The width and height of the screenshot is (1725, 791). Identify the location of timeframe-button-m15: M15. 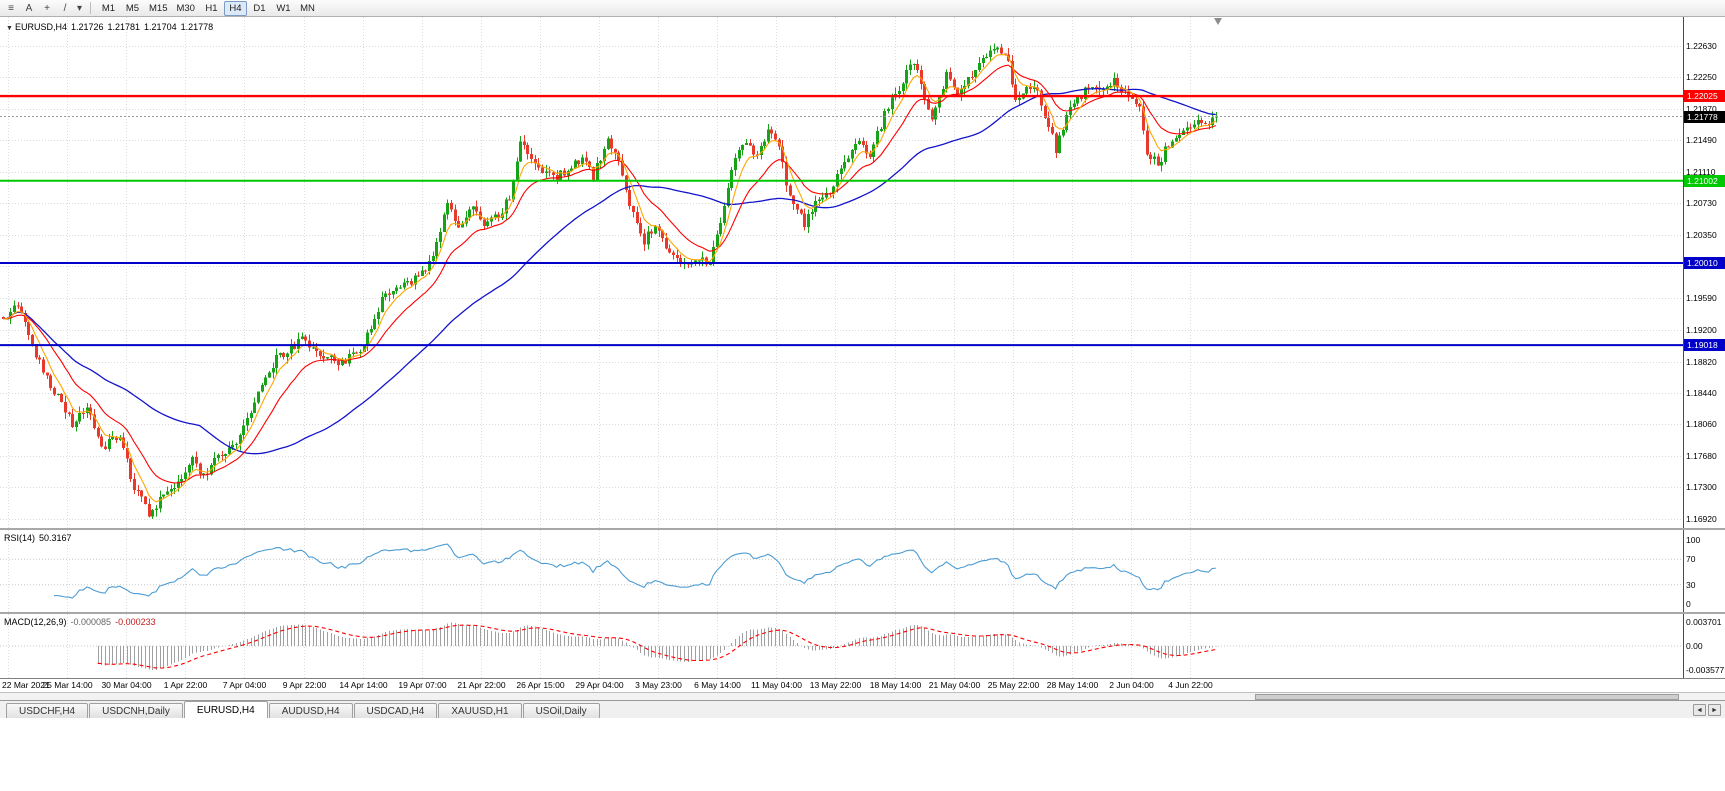
(158, 8).